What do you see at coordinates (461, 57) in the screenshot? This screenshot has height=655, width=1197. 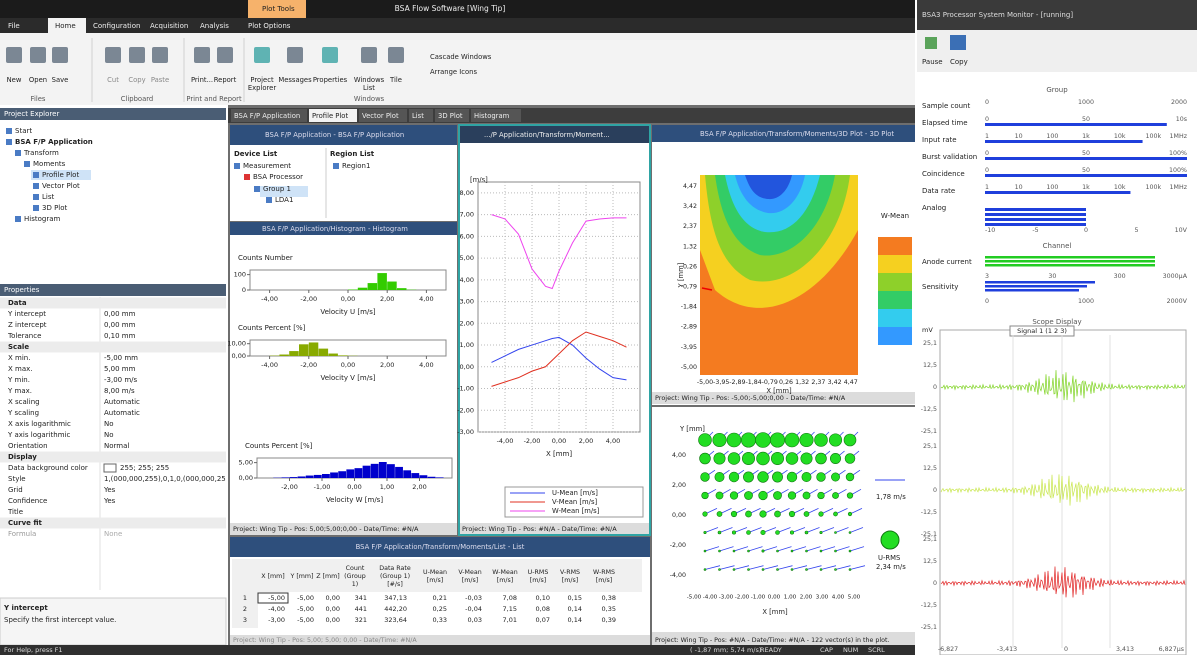 I see `ribbon-button: Cascade Windows` at bounding box center [461, 57].